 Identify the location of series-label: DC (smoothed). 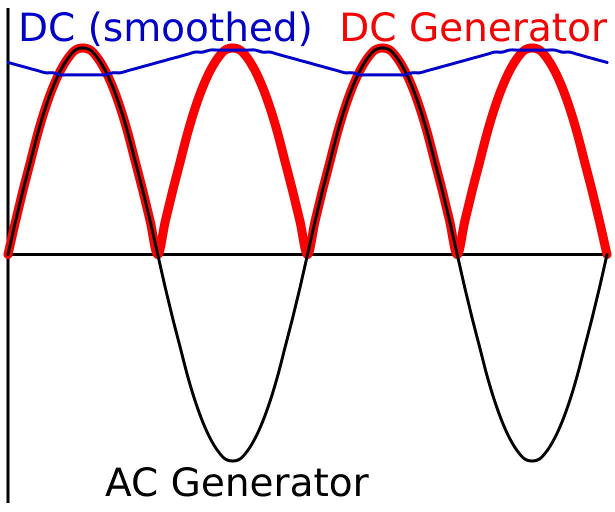
(165, 28).